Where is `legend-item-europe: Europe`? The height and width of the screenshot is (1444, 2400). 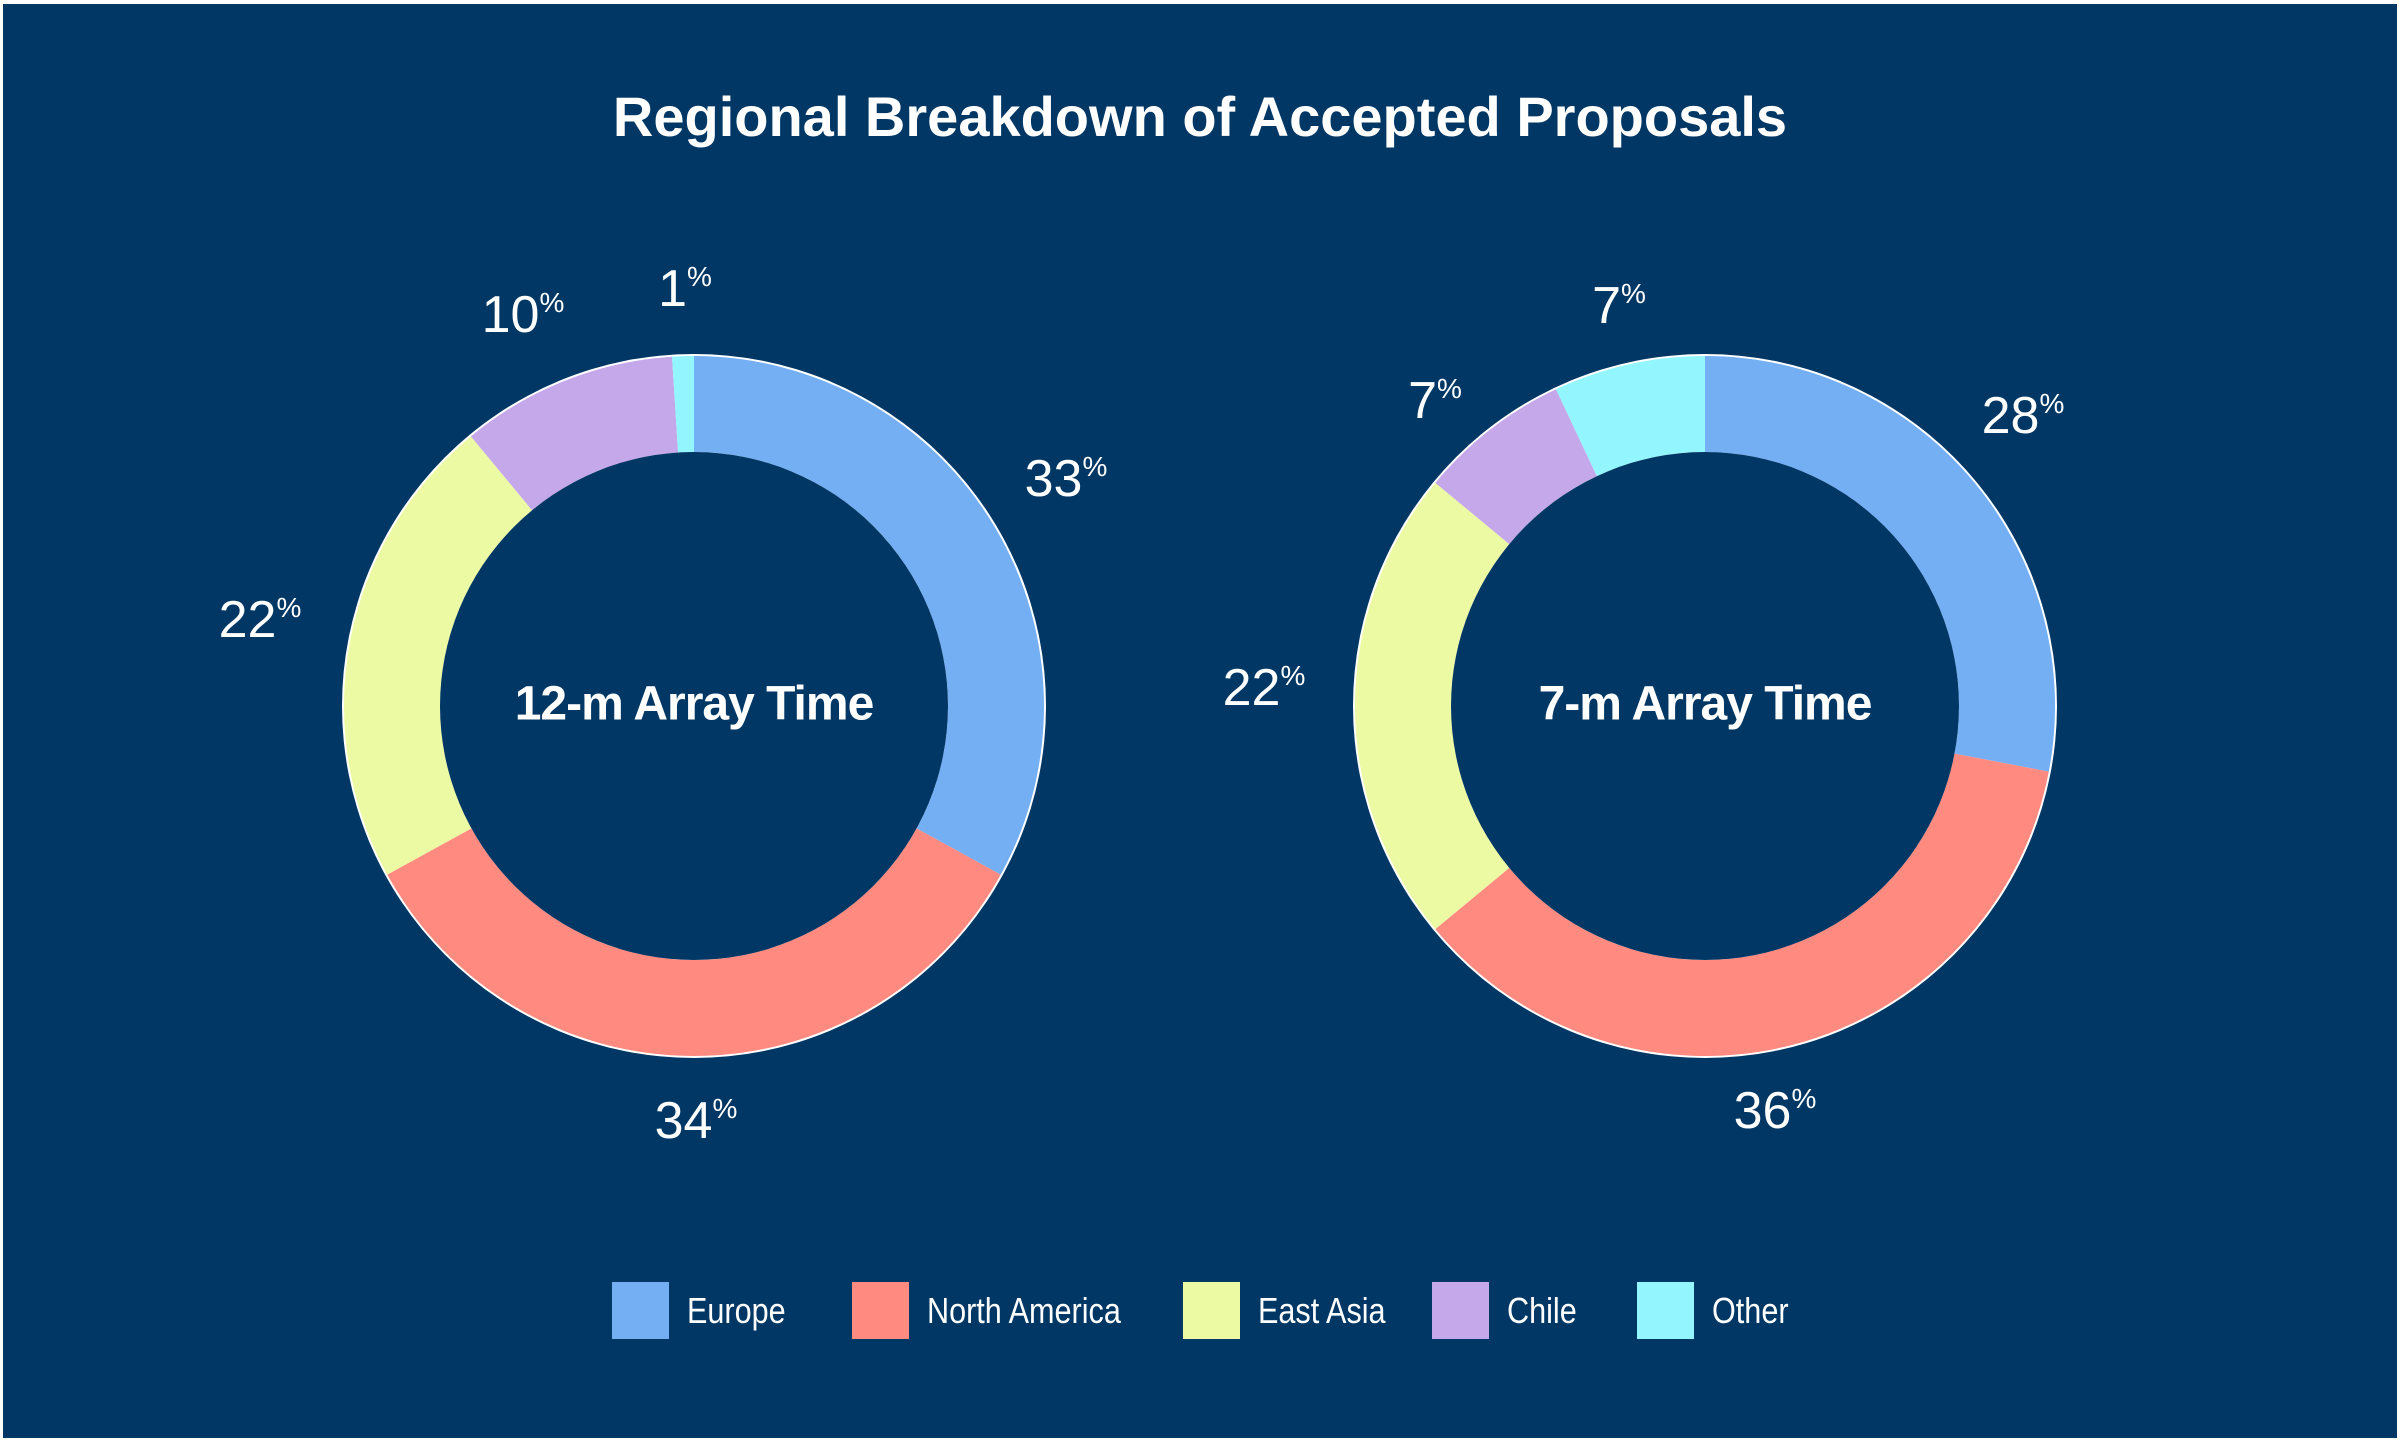
legend-item-europe: Europe is located at coordinates (707, 1310).